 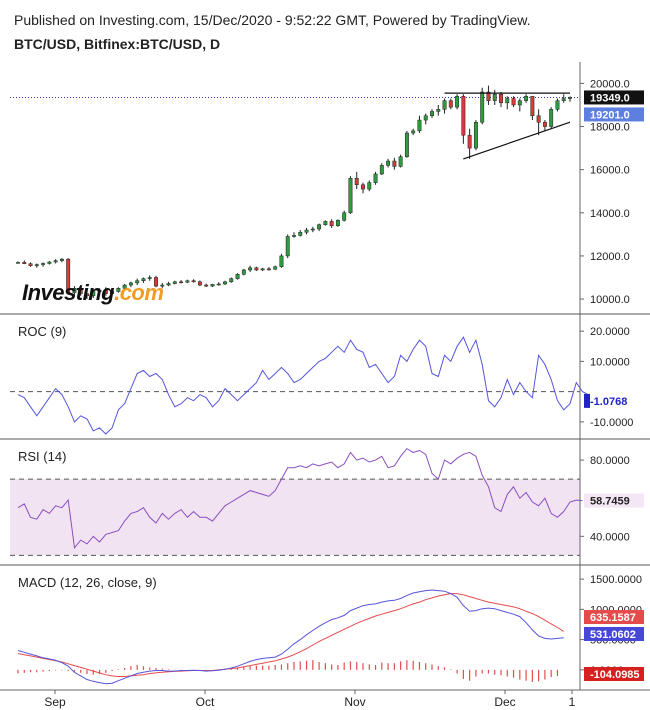 What do you see at coordinates (614, 617) in the screenshot?
I see `macd-signal-label-box` at bounding box center [614, 617].